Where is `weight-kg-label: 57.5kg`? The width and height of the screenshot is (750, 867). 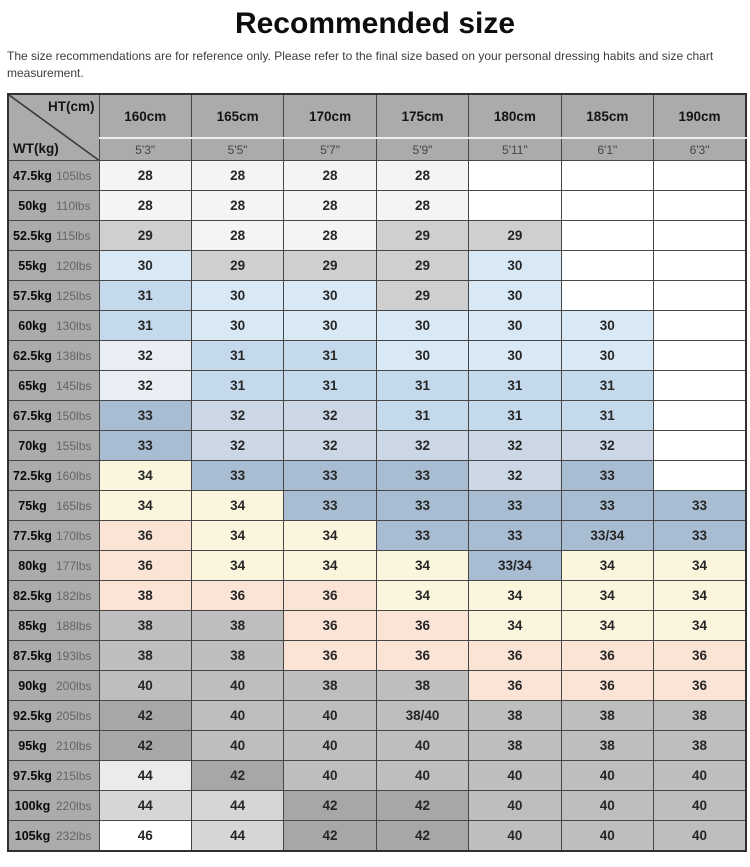 weight-kg-label: 57.5kg is located at coordinates (32, 295).